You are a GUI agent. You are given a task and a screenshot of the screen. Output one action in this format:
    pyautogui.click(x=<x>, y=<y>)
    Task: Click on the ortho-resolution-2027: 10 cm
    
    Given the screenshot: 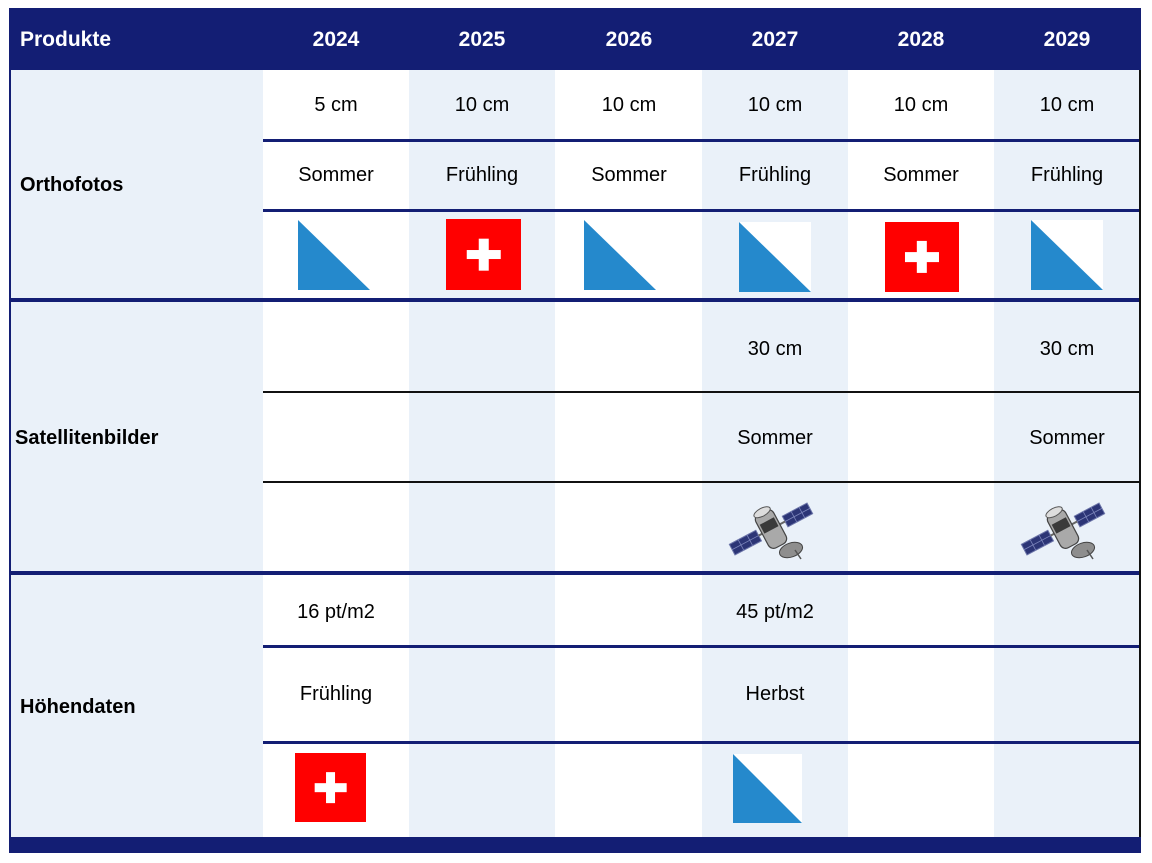 What is the action you would take?
    pyautogui.click(x=775, y=105)
    